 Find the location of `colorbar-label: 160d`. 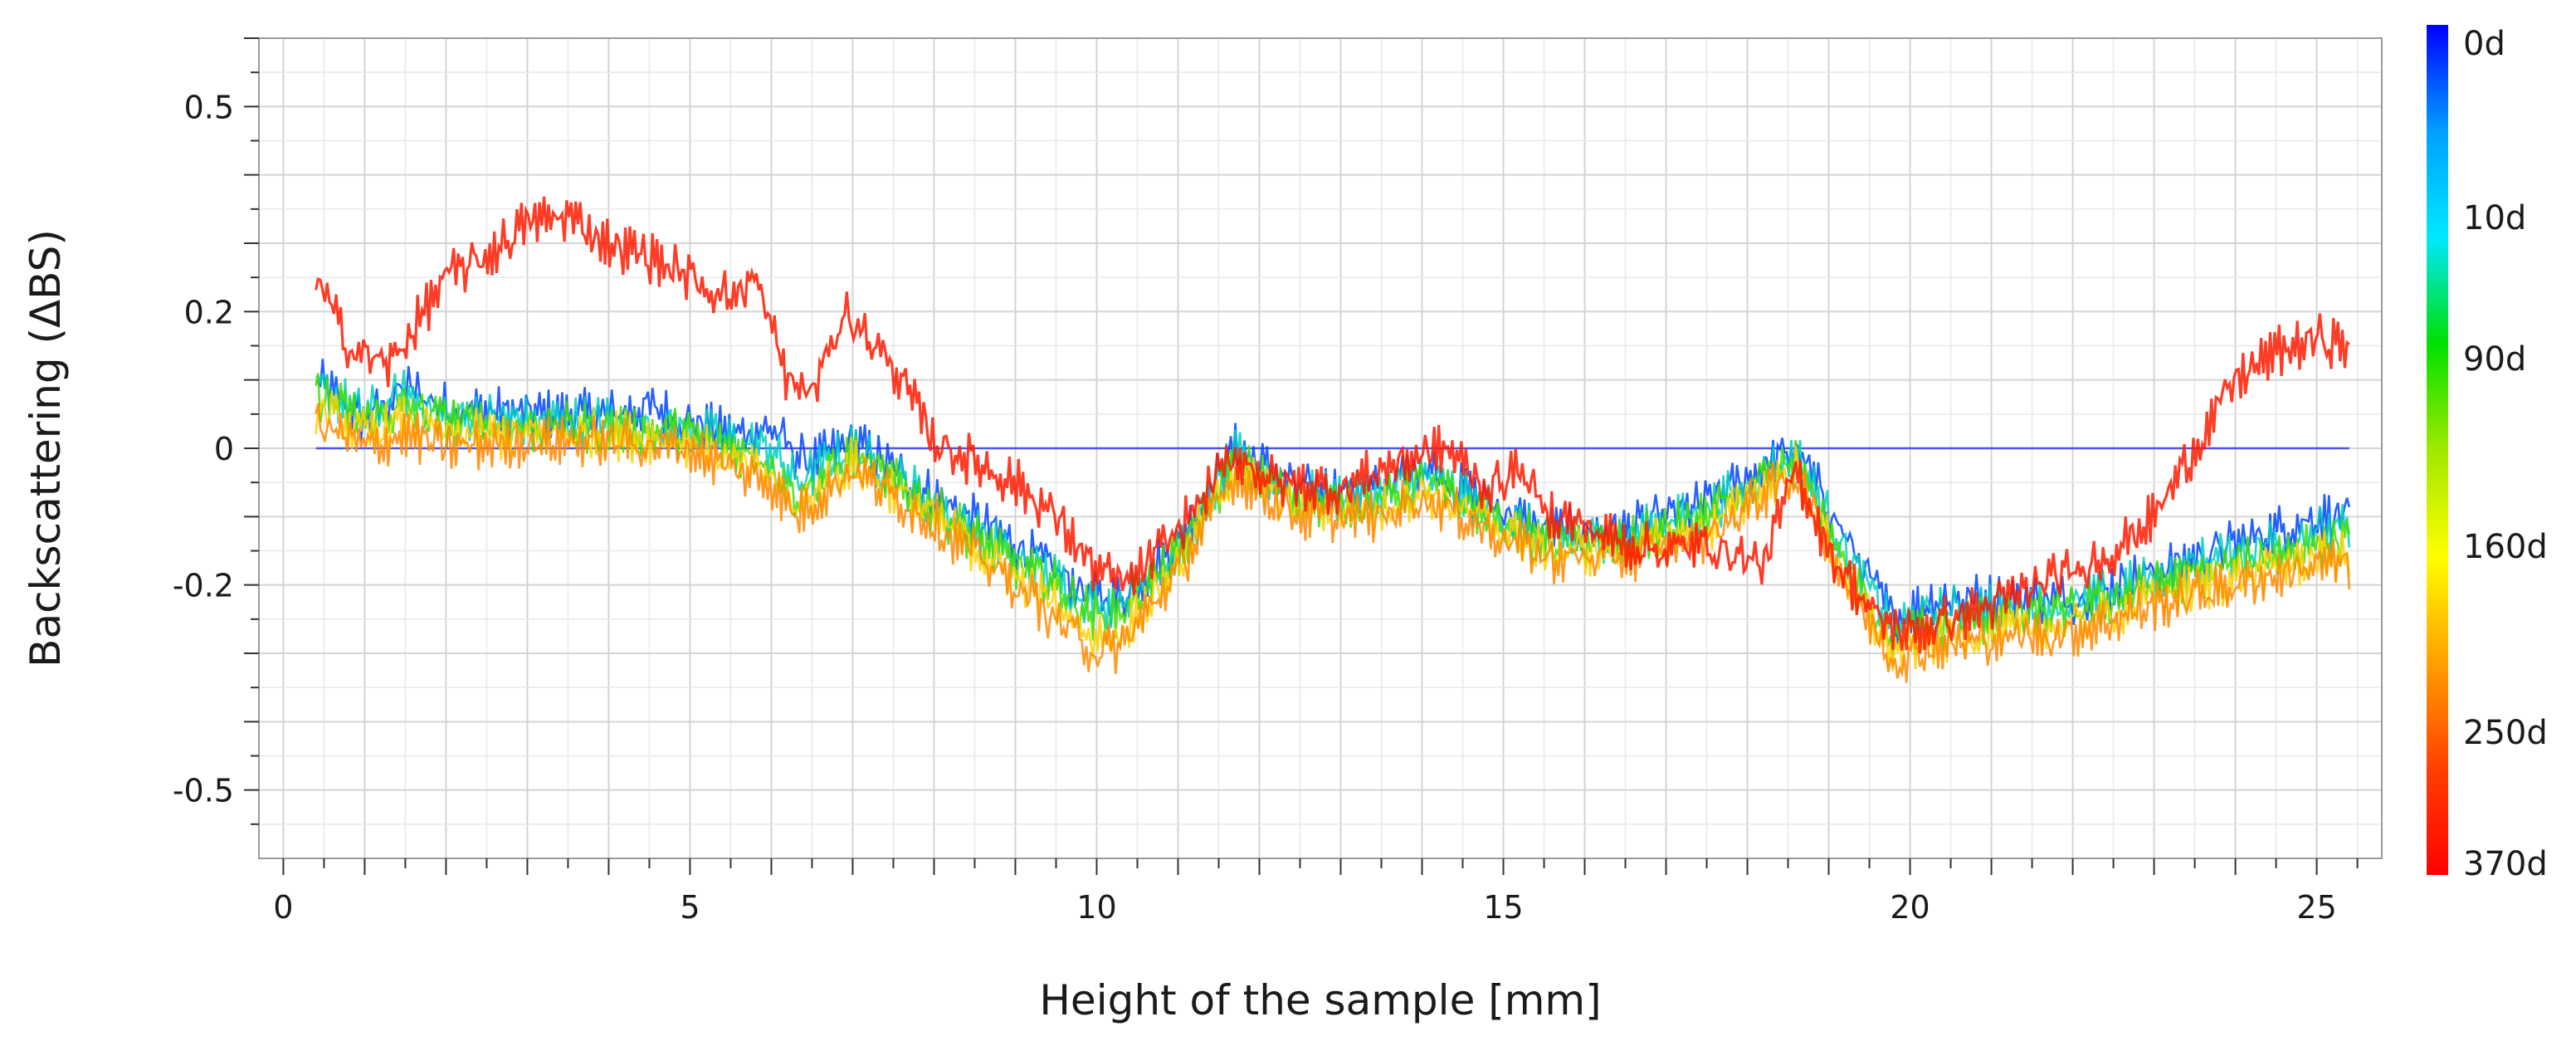

colorbar-label: 160d is located at coordinates (2506, 547).